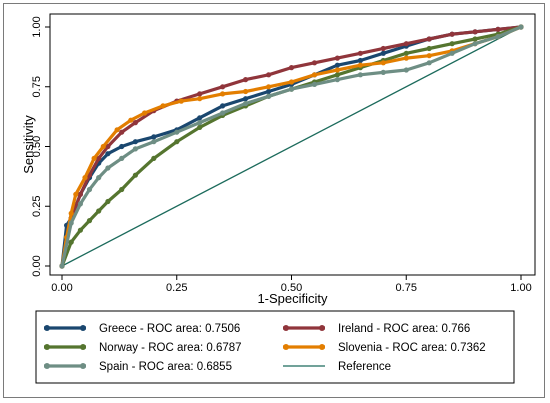  Describe the element at coordinates (37, 265) in the screenshot. I see `y-tick-label-0: 0.00` at that location.